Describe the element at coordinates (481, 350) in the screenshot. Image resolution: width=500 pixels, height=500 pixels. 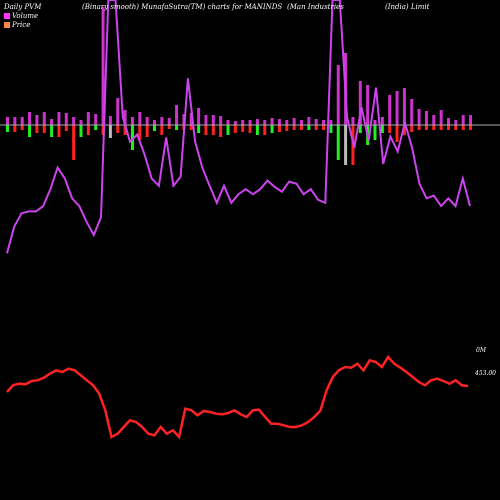
I see `volume-axis-label: 0M` at that location.